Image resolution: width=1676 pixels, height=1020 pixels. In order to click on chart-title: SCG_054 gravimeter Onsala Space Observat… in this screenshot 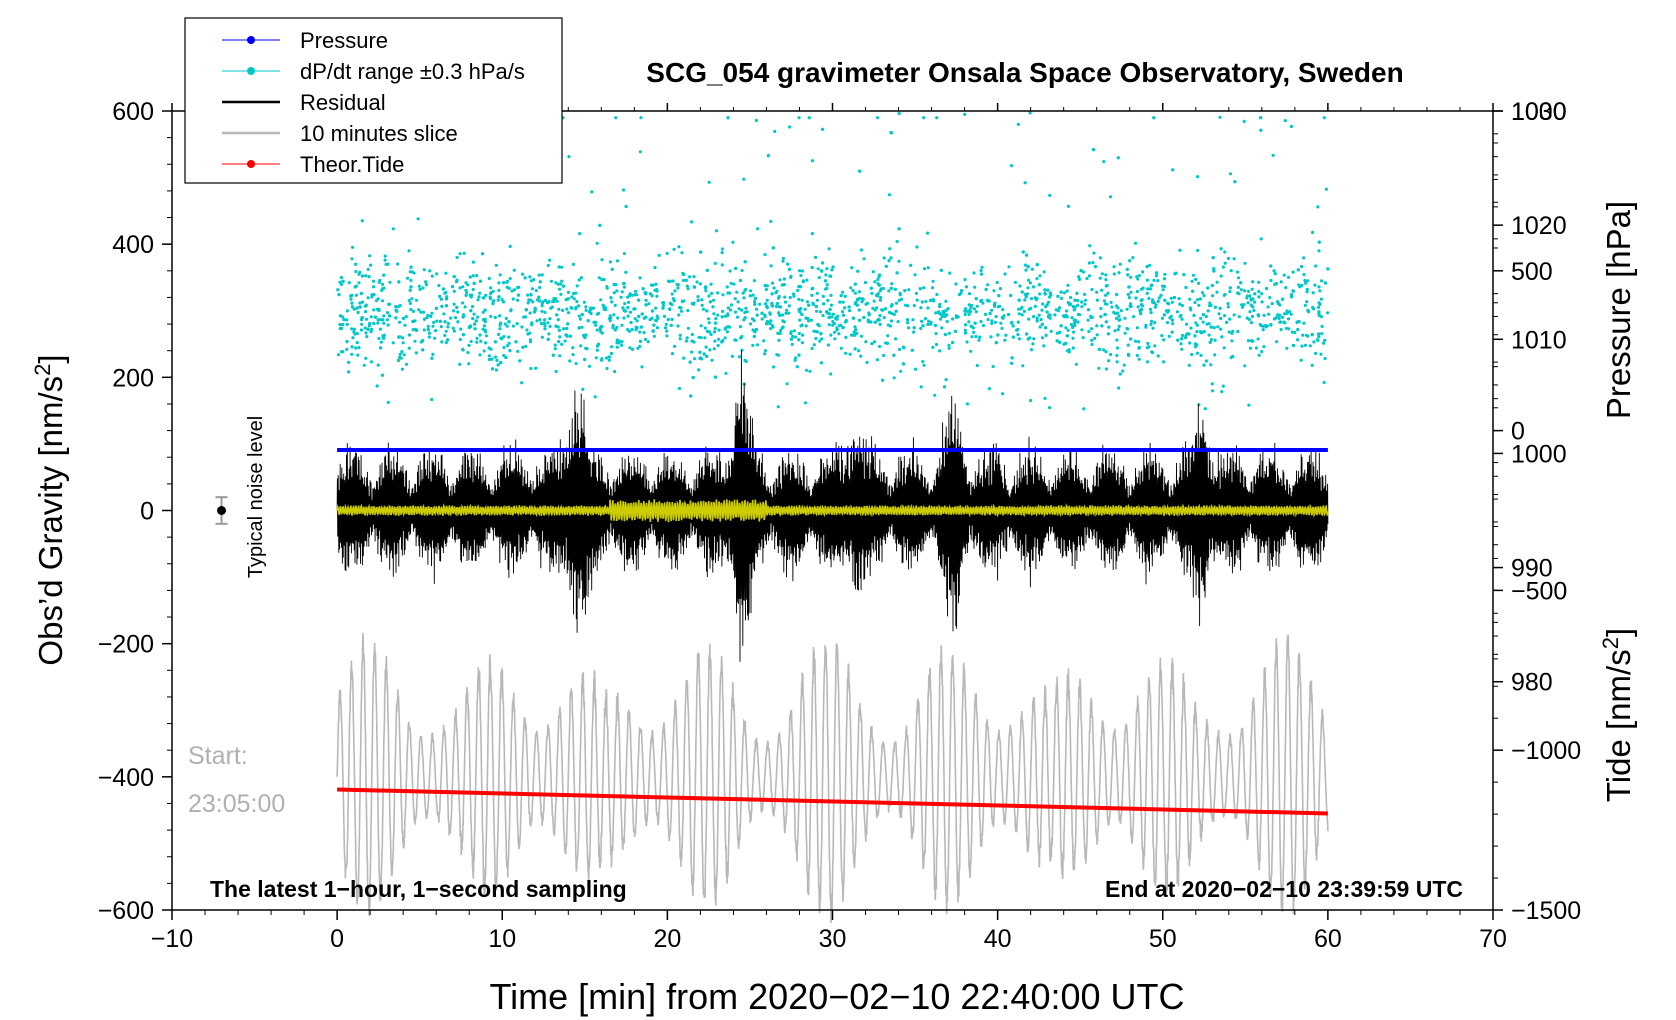, I will do `click(1024, 72)`.